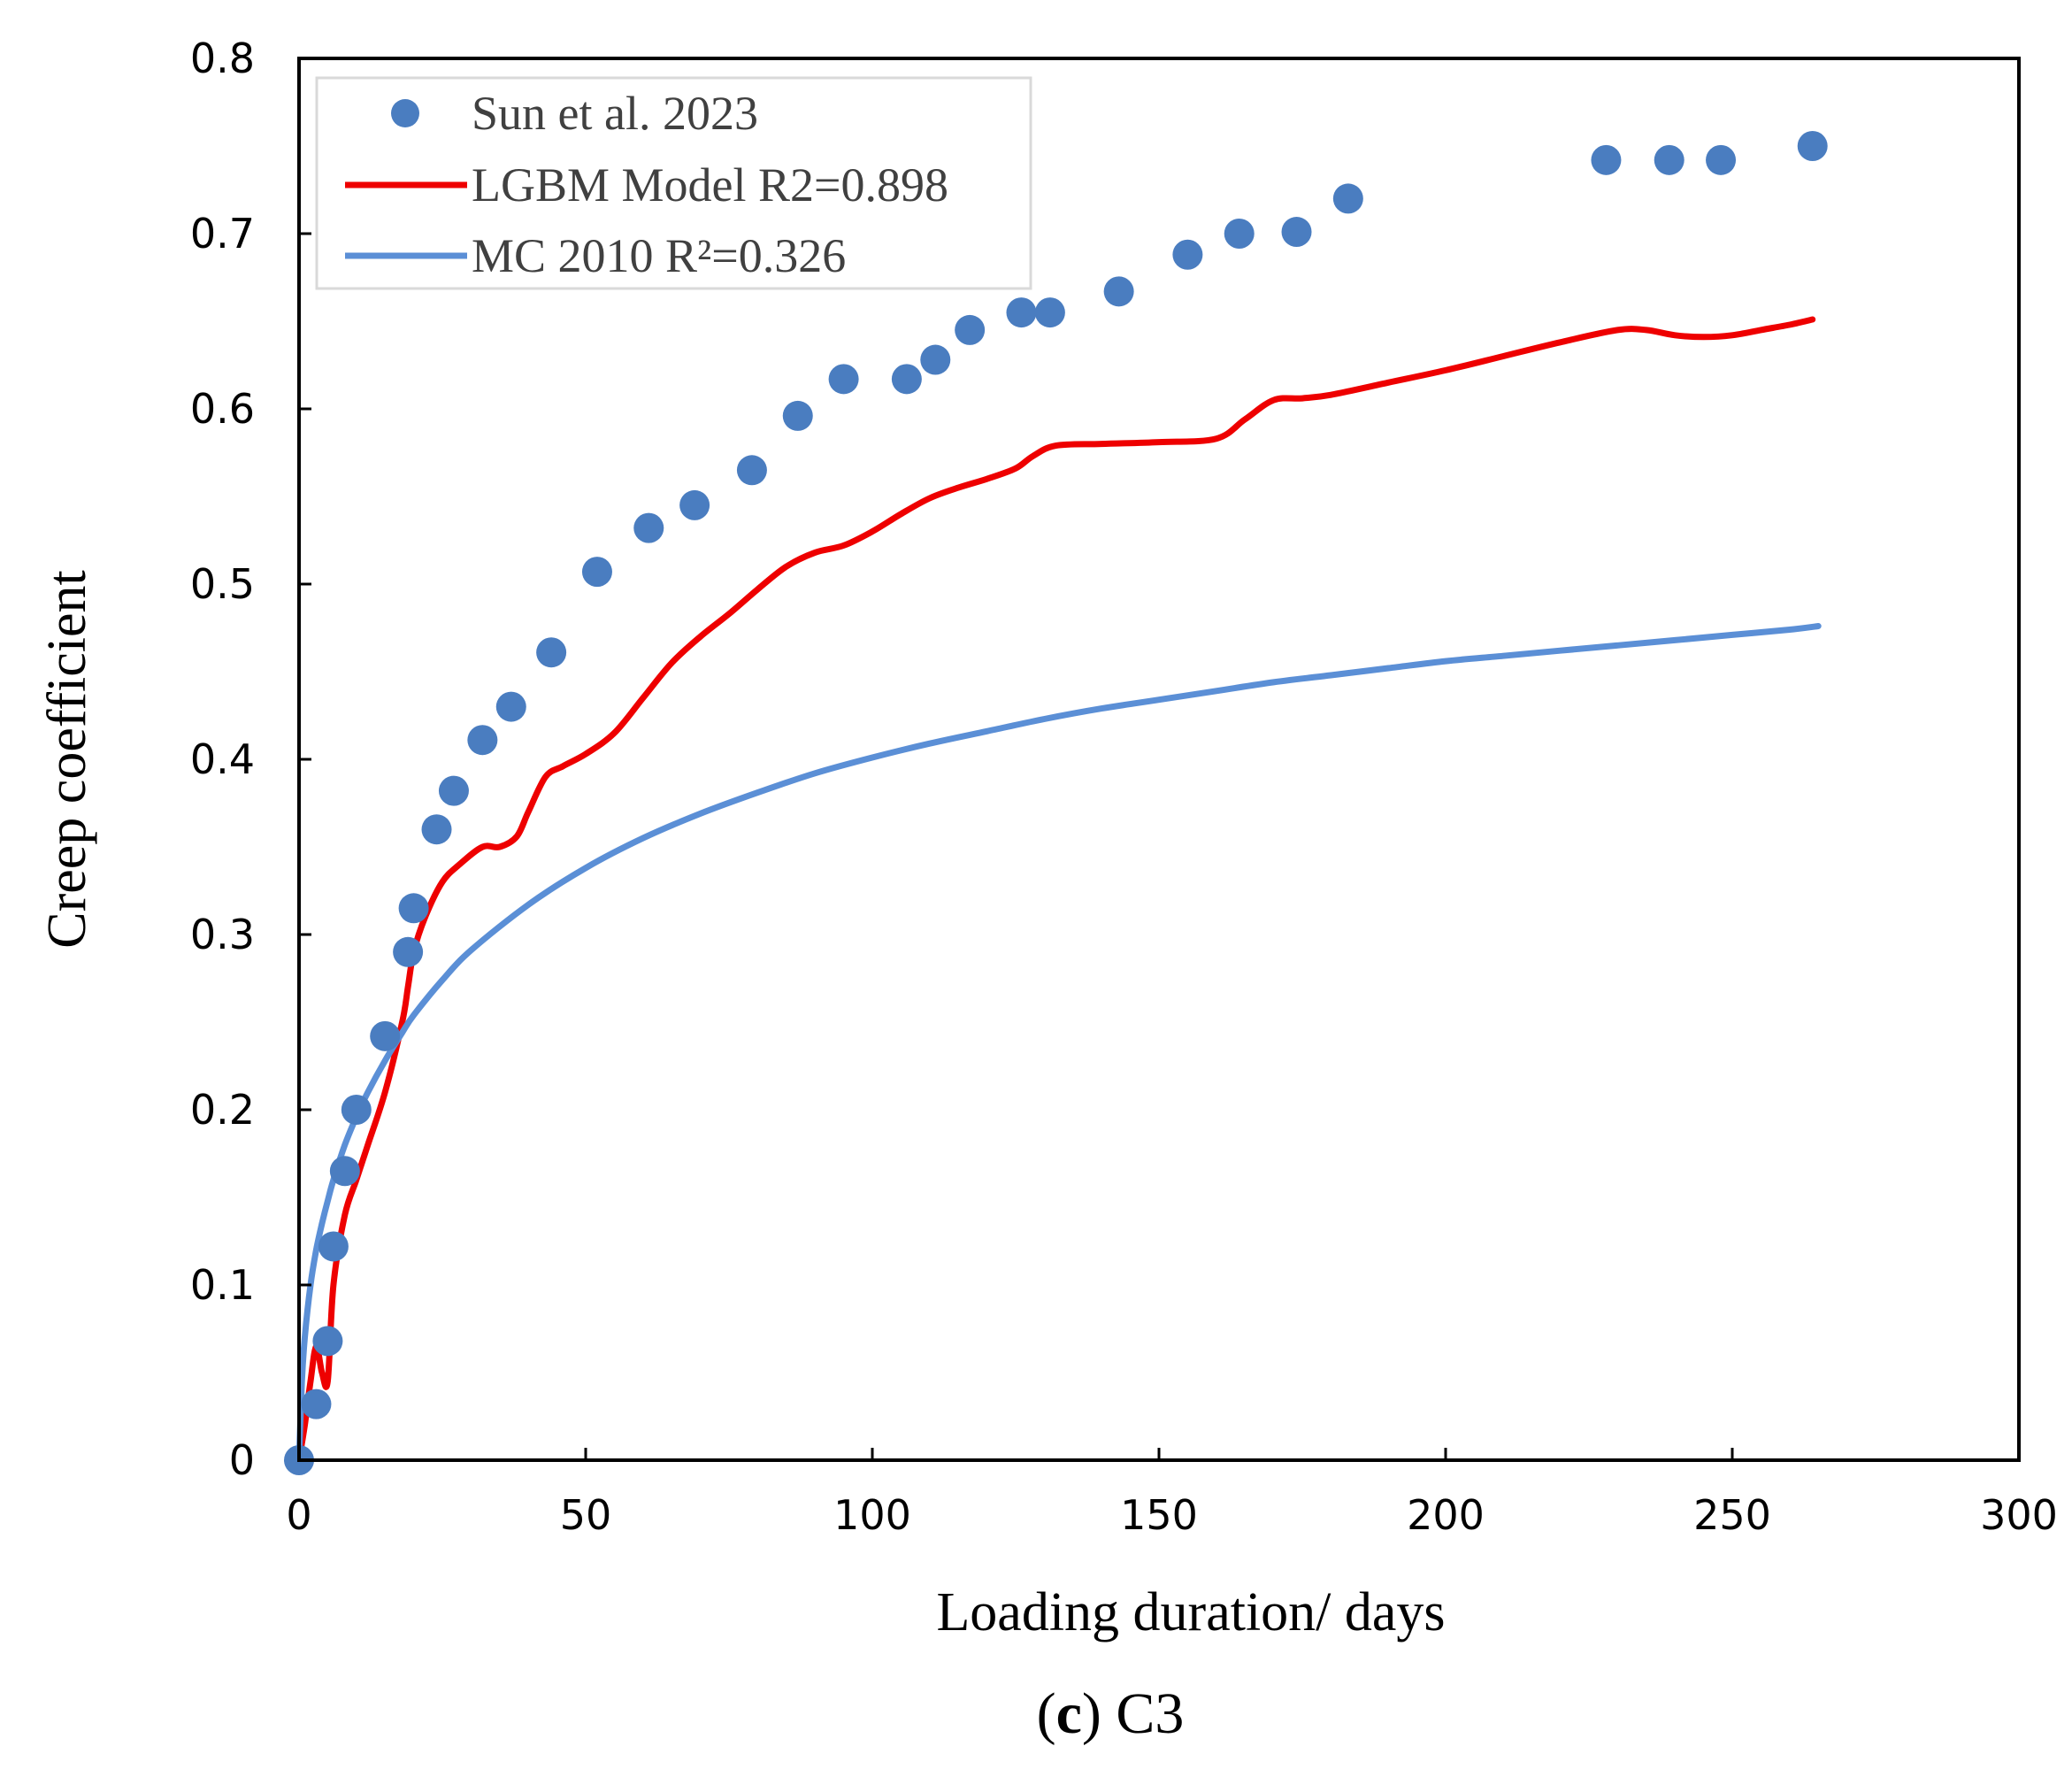 The image size is (2072, 1777). I want to click on x-tick-label: 0, so click(298, 1515).